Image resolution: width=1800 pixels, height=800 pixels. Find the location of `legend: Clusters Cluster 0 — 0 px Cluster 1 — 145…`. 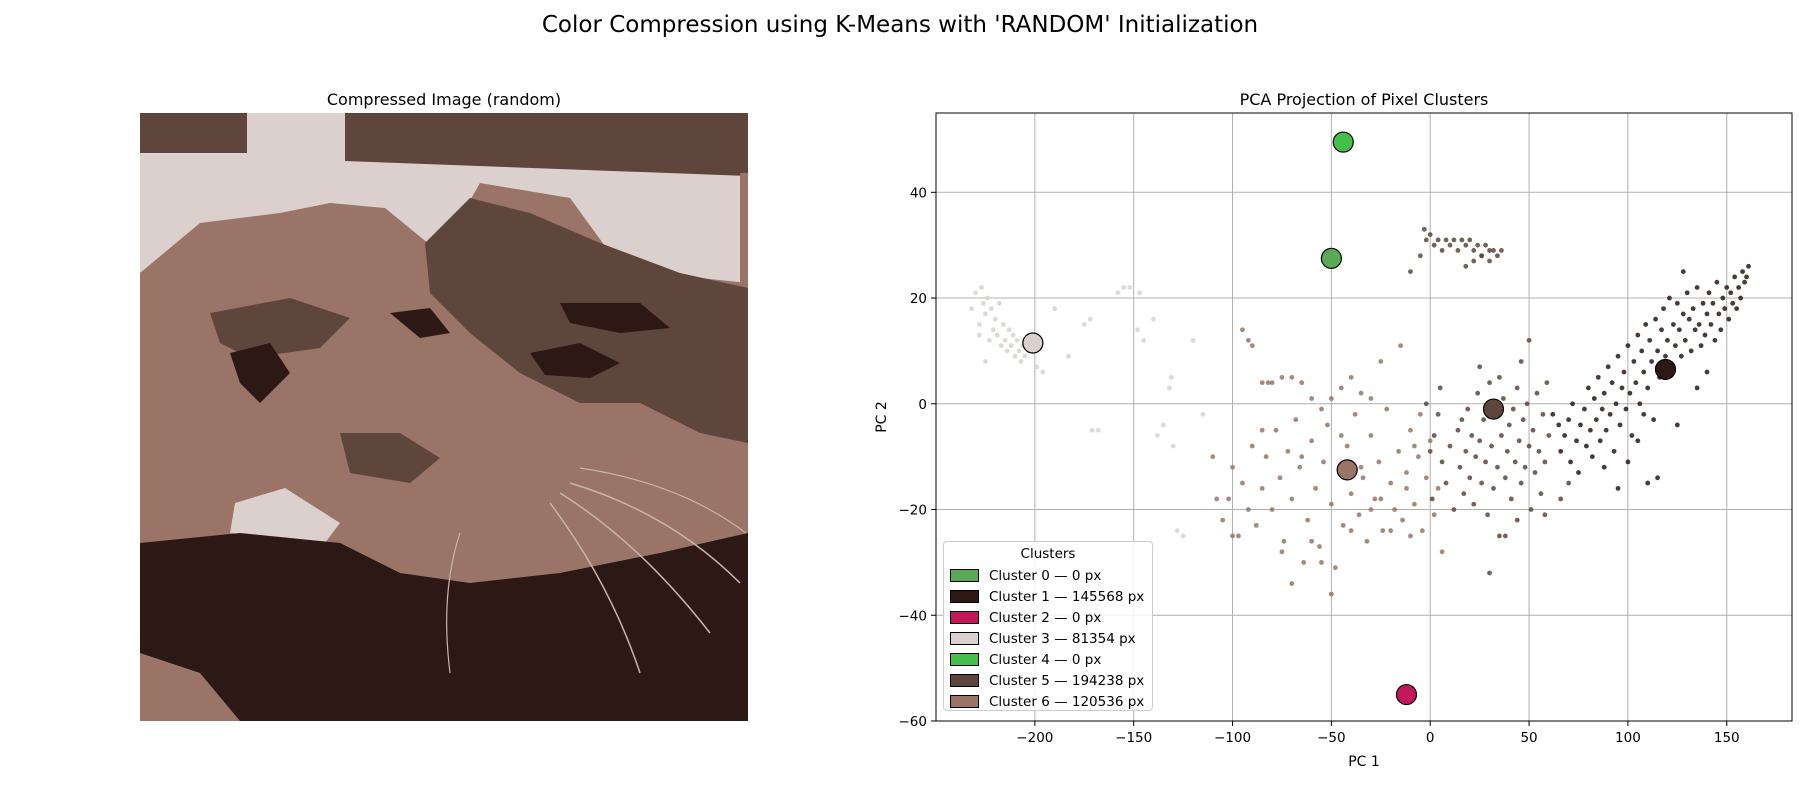

legend: Clusters Cluster 0 — 0 px Cluster 1 — 145… is located at coordinates (1048, 626).